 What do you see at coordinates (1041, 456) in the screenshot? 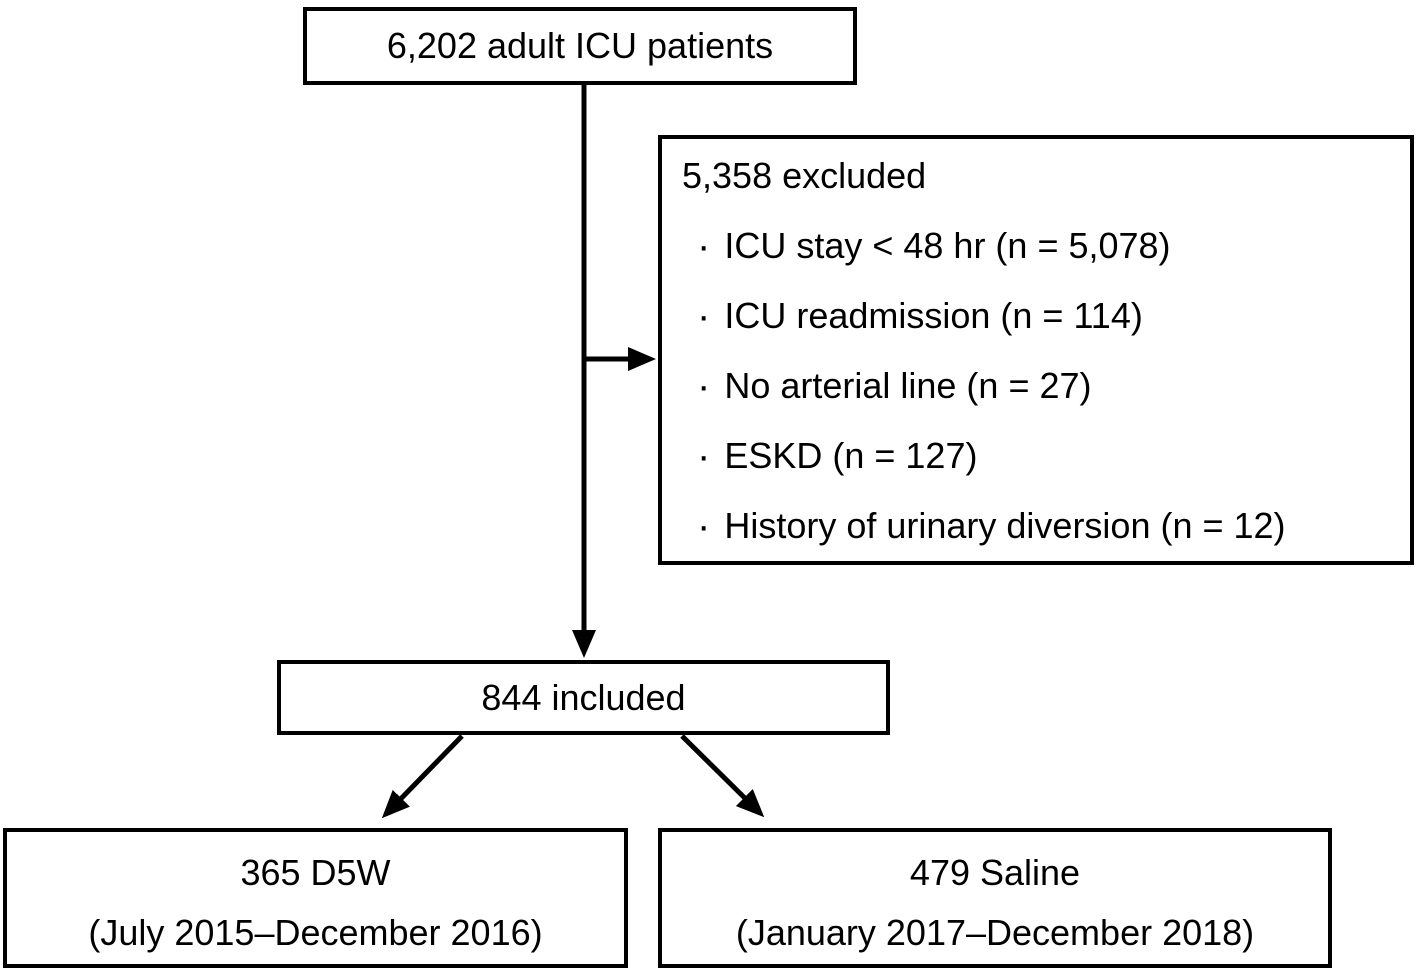
I see `exclusion-item-eskd: · ESKD (n = 127)` at bounding box center [1041, 456].